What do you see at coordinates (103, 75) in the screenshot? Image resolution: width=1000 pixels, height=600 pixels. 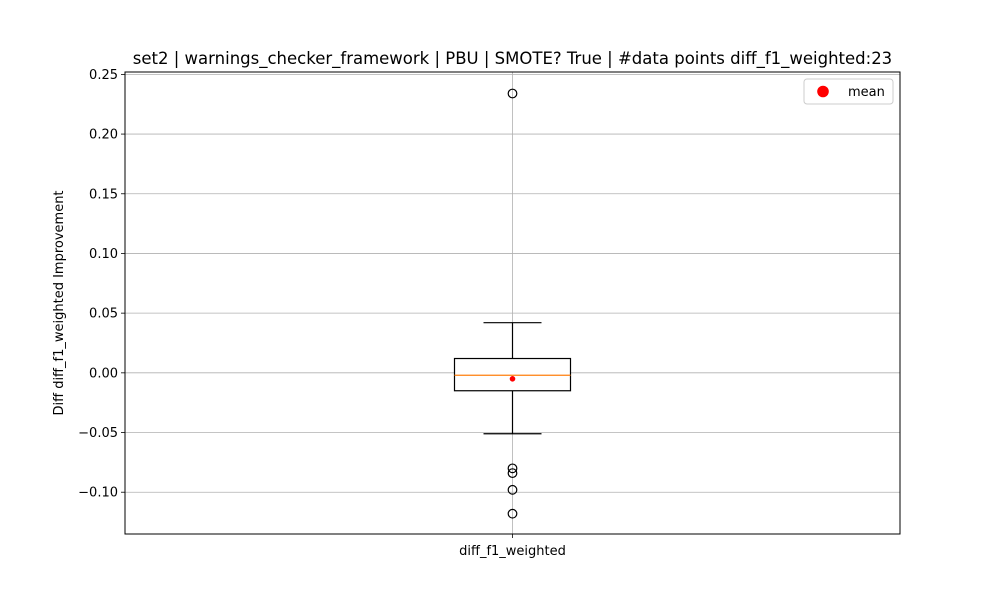 I see `y-tick-label: 0.25` at bounding box center [103, 75].